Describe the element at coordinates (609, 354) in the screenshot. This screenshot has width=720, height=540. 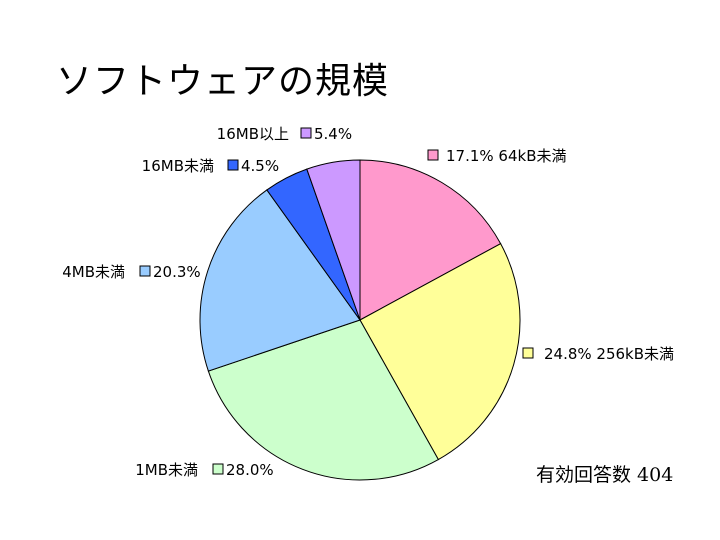
I see `slice-label-2: 24.8% 256kB未満` at that location.